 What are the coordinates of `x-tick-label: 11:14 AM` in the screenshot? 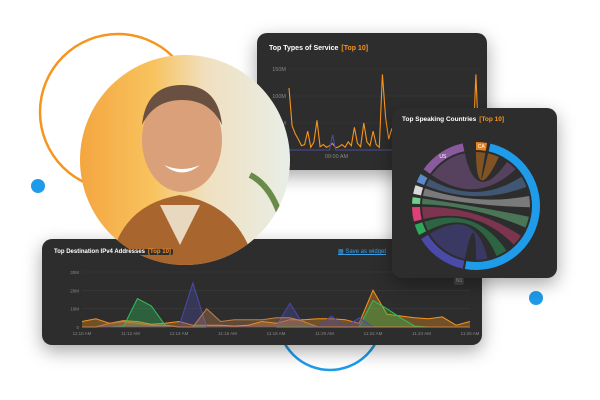 It's located at (179, 333).